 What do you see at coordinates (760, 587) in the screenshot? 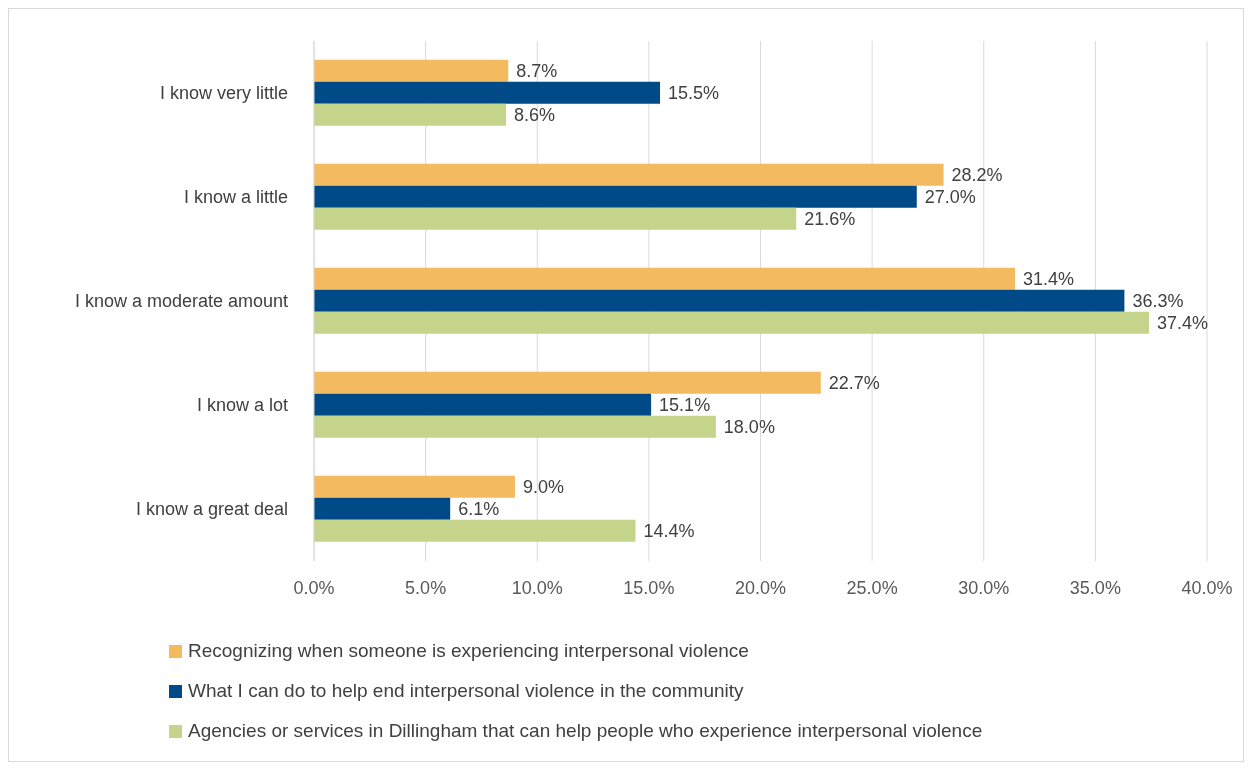
I see `x-tick-label: 20.0%` at bounding box center [760, 587].